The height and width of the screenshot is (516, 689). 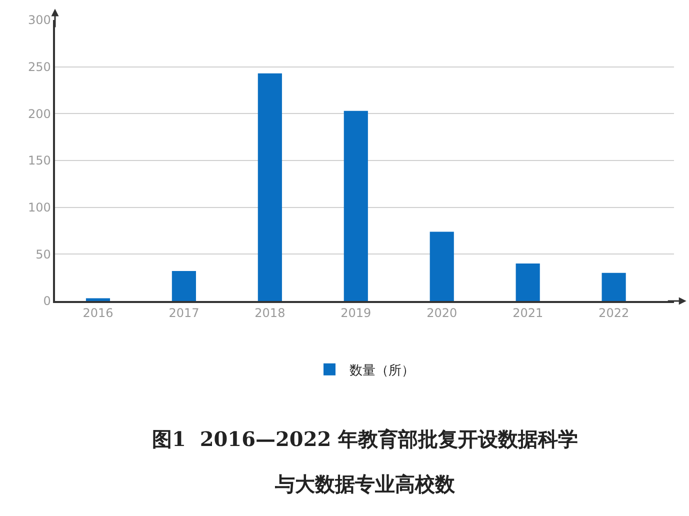 What do you see at coordinates (98, 313) in the screenshot?
I see `x-tick-label: 2016` at bounding box center [98, 313].